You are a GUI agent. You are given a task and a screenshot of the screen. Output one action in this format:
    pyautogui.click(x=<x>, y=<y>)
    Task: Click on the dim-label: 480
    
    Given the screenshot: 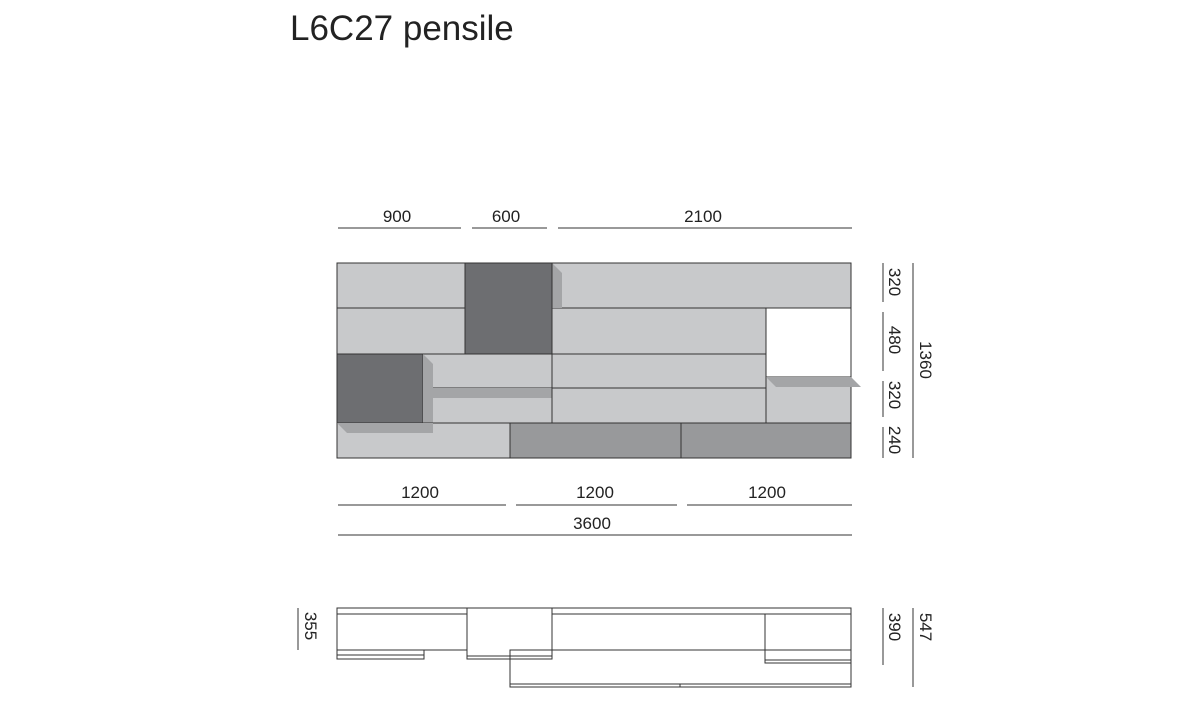 What is the action you would take?
    pyautogui.click(x=894, y=340)
    